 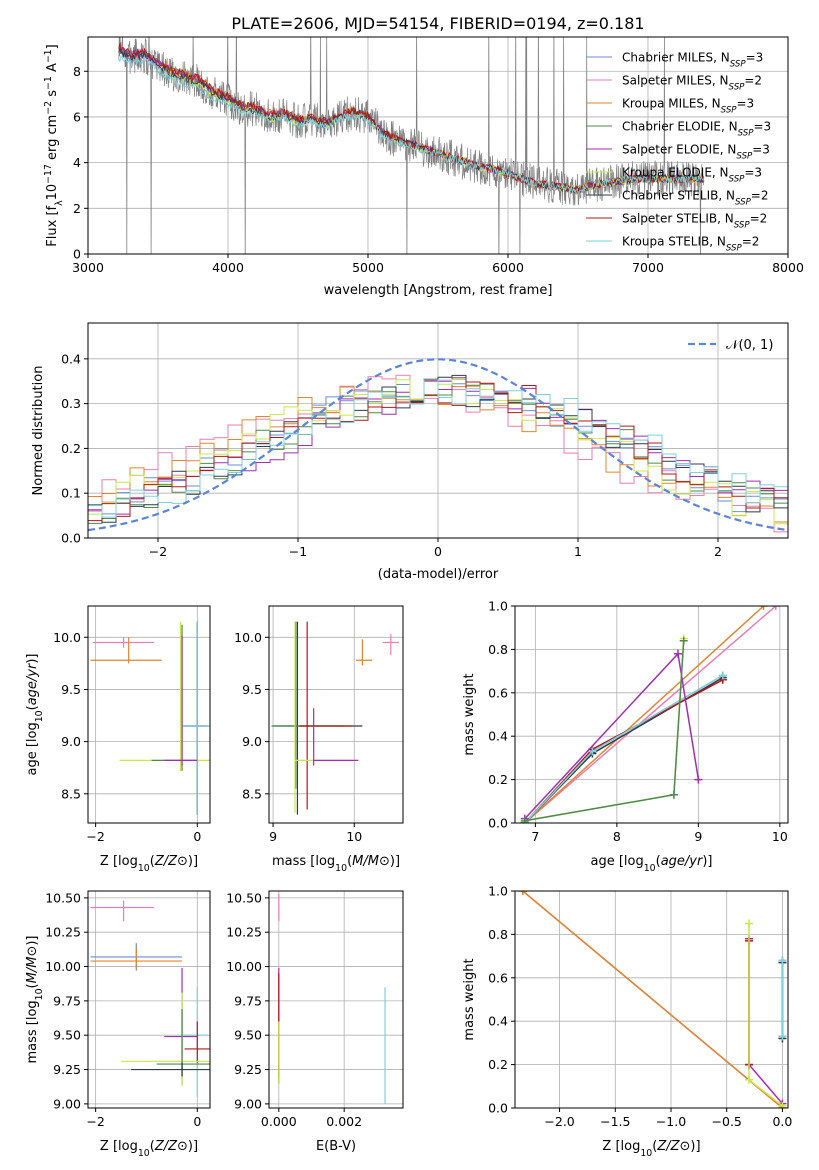 I want to click on observed-spectrum, so click(x=411, y=145).